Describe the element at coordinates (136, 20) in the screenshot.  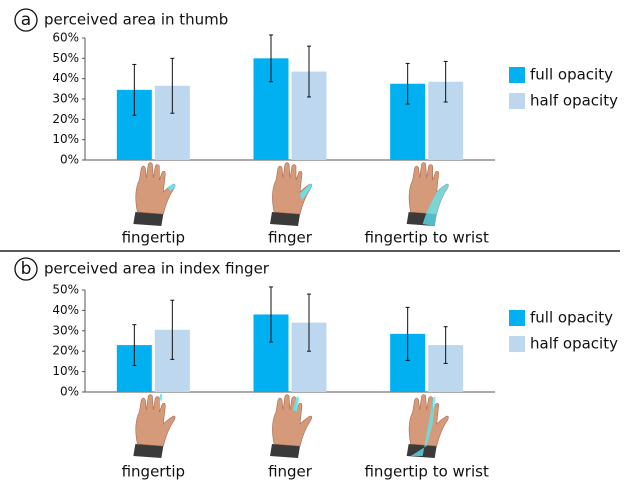
I see `chart-title: perceived area in thumb` at that location.